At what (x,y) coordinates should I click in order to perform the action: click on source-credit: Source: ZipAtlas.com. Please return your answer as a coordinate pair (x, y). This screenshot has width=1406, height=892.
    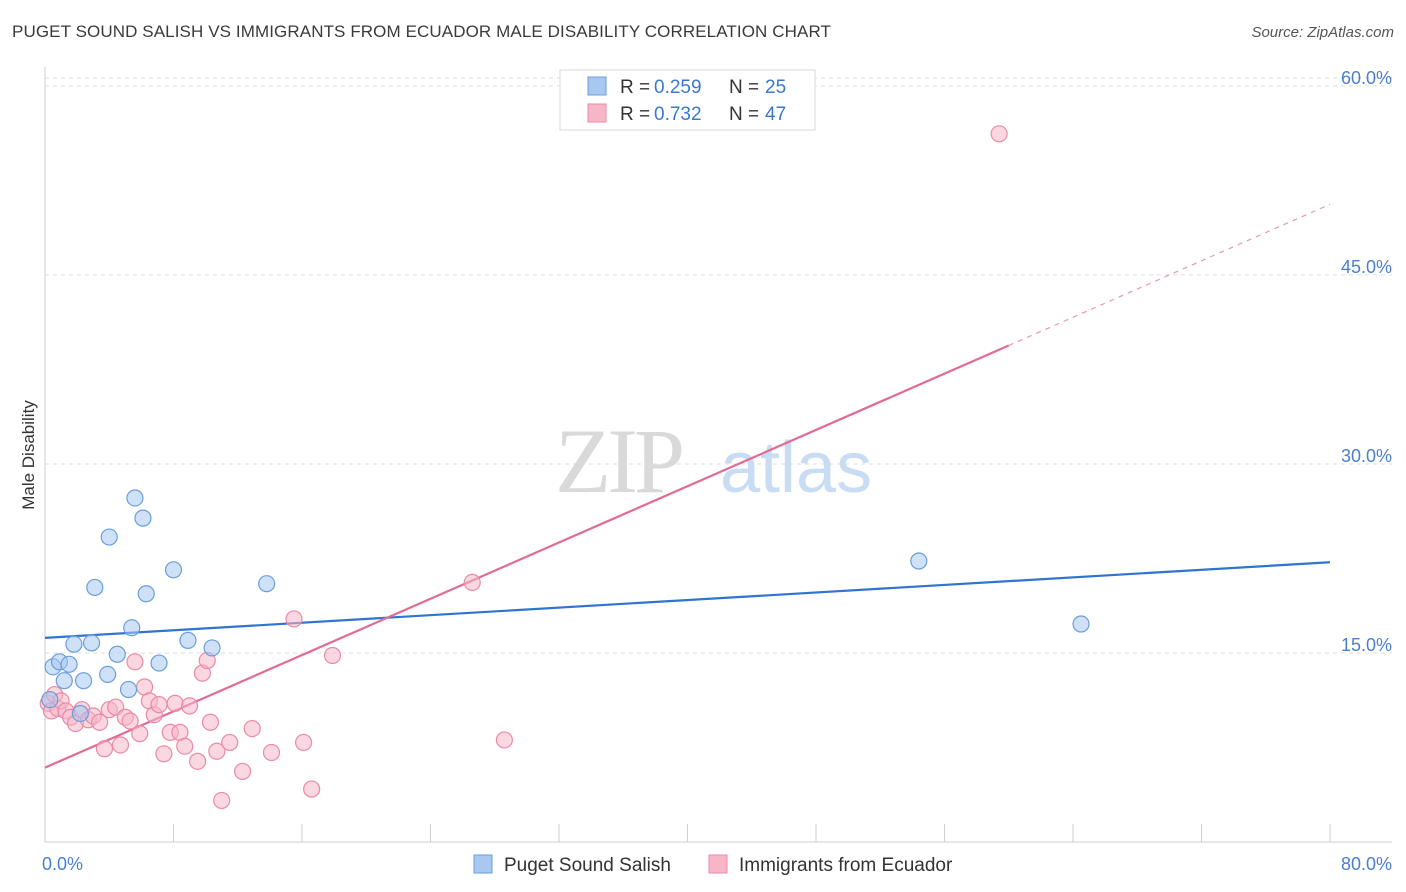
    Looking at the image, I should click on (1322, 32).